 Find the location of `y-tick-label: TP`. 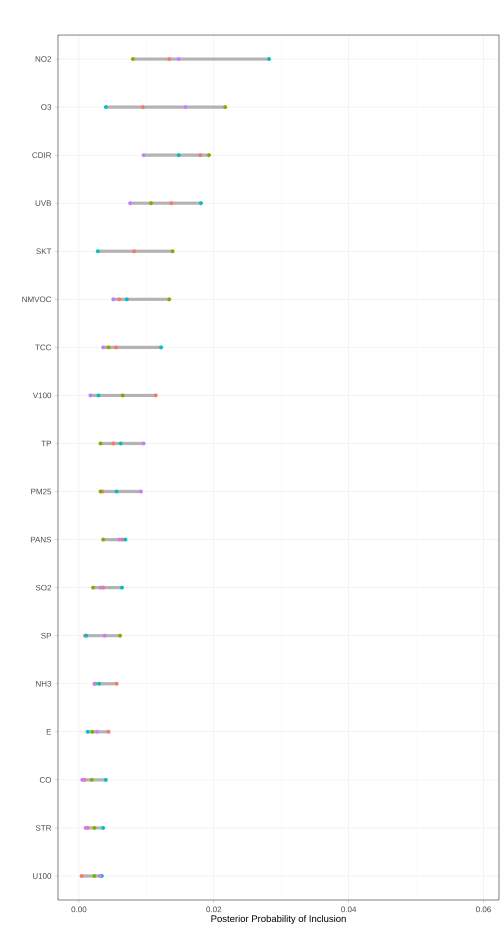

y-tick-label: TP is located at coordinates (46, 443).